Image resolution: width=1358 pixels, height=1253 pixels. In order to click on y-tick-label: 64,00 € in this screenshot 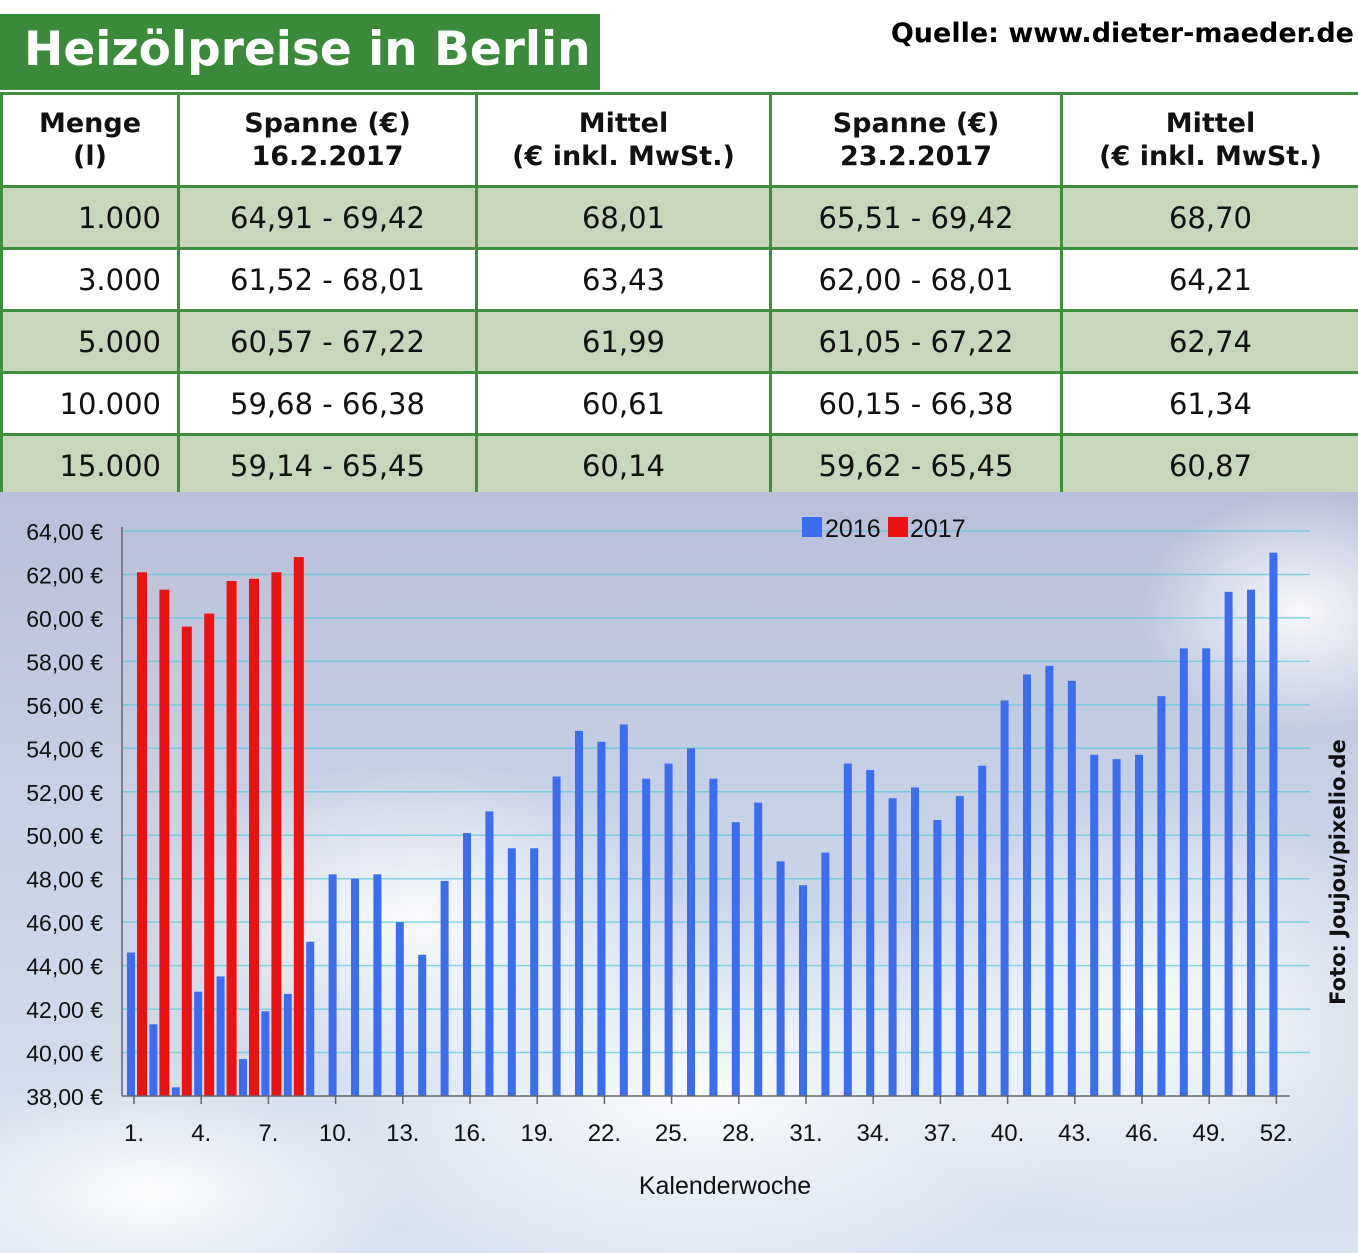, I will do `click(64, 532)`.